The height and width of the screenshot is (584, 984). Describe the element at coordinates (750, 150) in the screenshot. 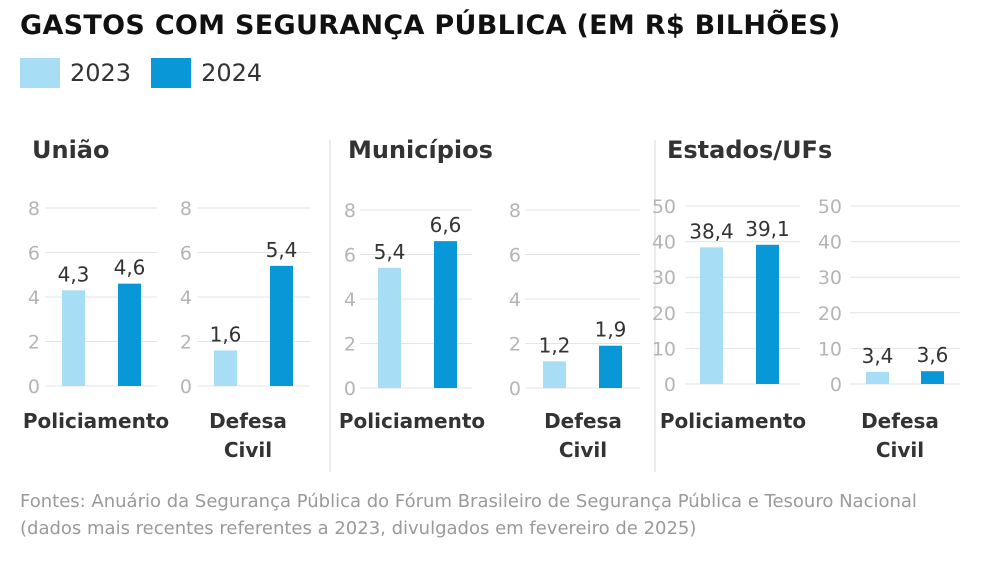

I see `group-title-estados: Estados/UFs` at that location.